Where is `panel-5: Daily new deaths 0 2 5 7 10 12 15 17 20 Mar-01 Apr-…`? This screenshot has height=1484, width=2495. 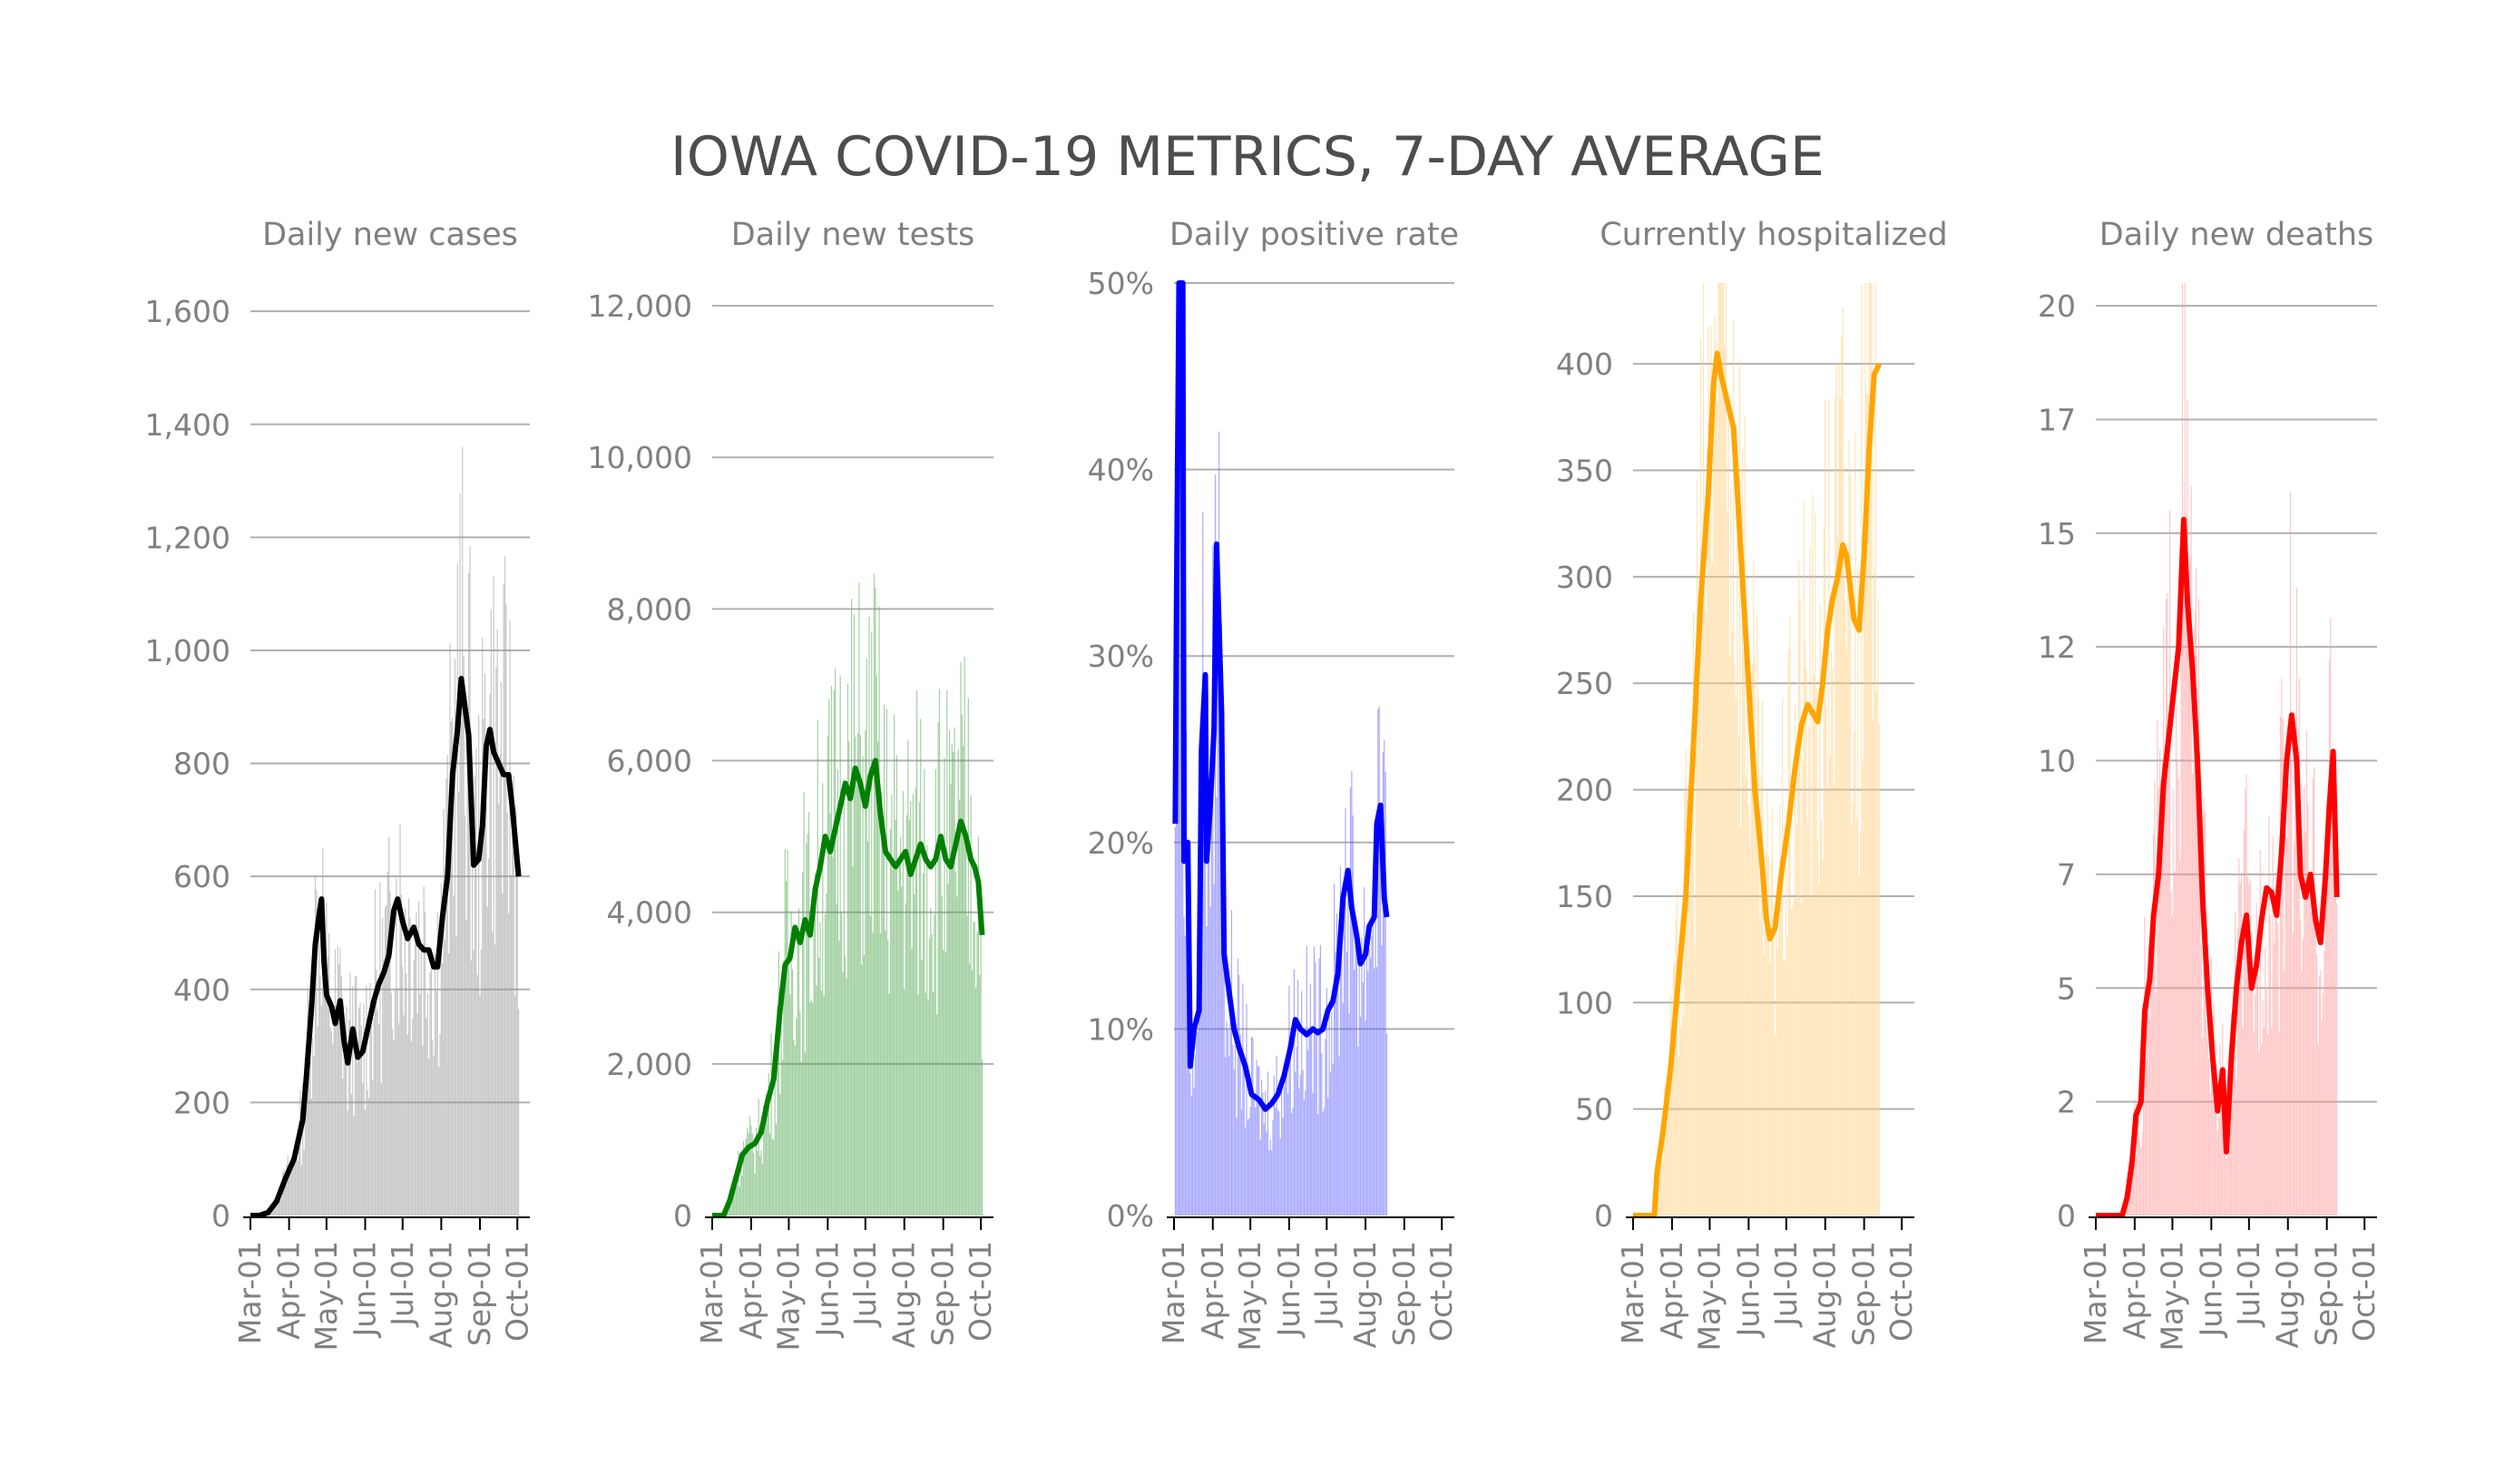 panel-5: Daily new deaths 0 2 5 7 10 12 15 17 20 Mar-01 Apr-… is located at coordinates (2210, 784).